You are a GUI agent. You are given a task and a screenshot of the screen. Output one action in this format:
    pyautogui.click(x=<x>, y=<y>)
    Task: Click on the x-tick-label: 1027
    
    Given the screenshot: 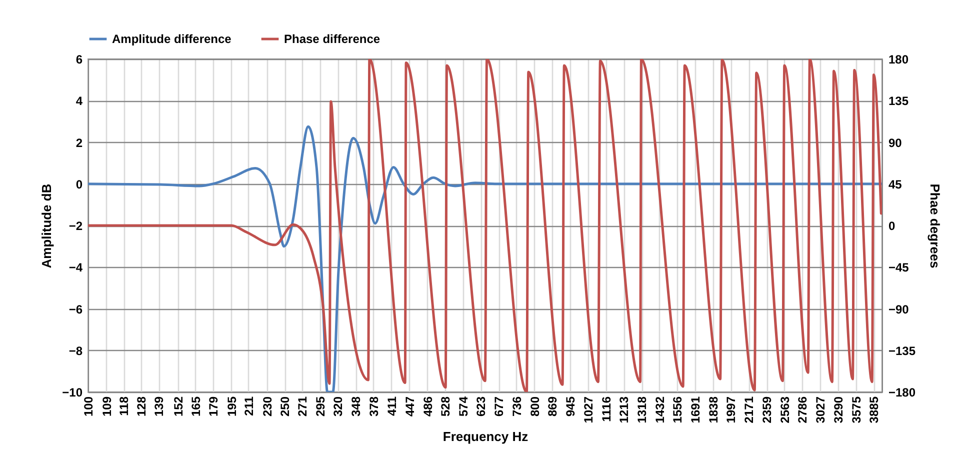 What is the action you would take?
    pyautogui.click(x=589, y=410)
    